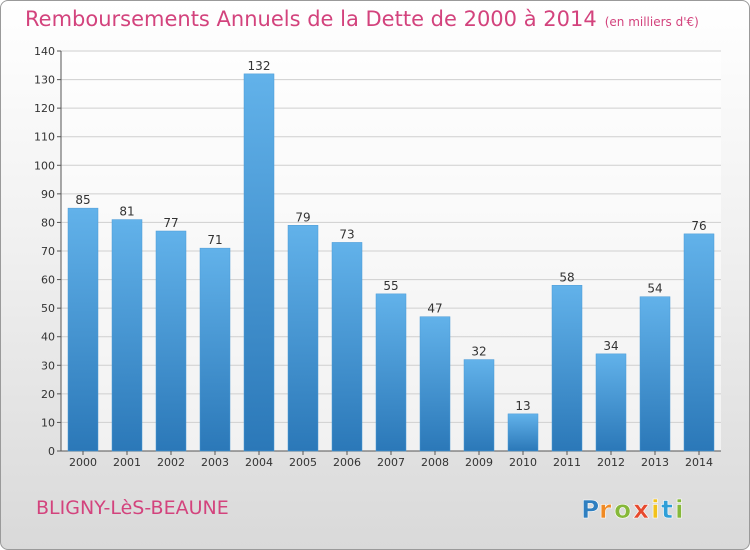 This screenshot has width=750, height=550. What do you see at coordinates (214, 240) in the screenshot?
I see `data-label-2003: 71` at bounding box center [214, 240].